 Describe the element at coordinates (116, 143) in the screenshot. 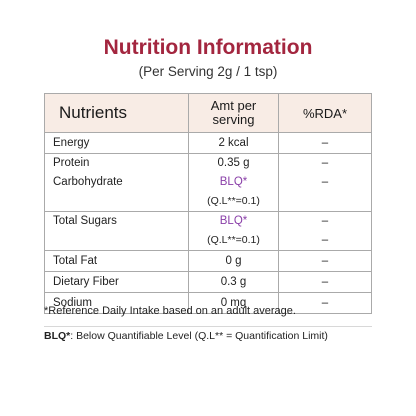

I see `nutrient-name: Energy` at that location.